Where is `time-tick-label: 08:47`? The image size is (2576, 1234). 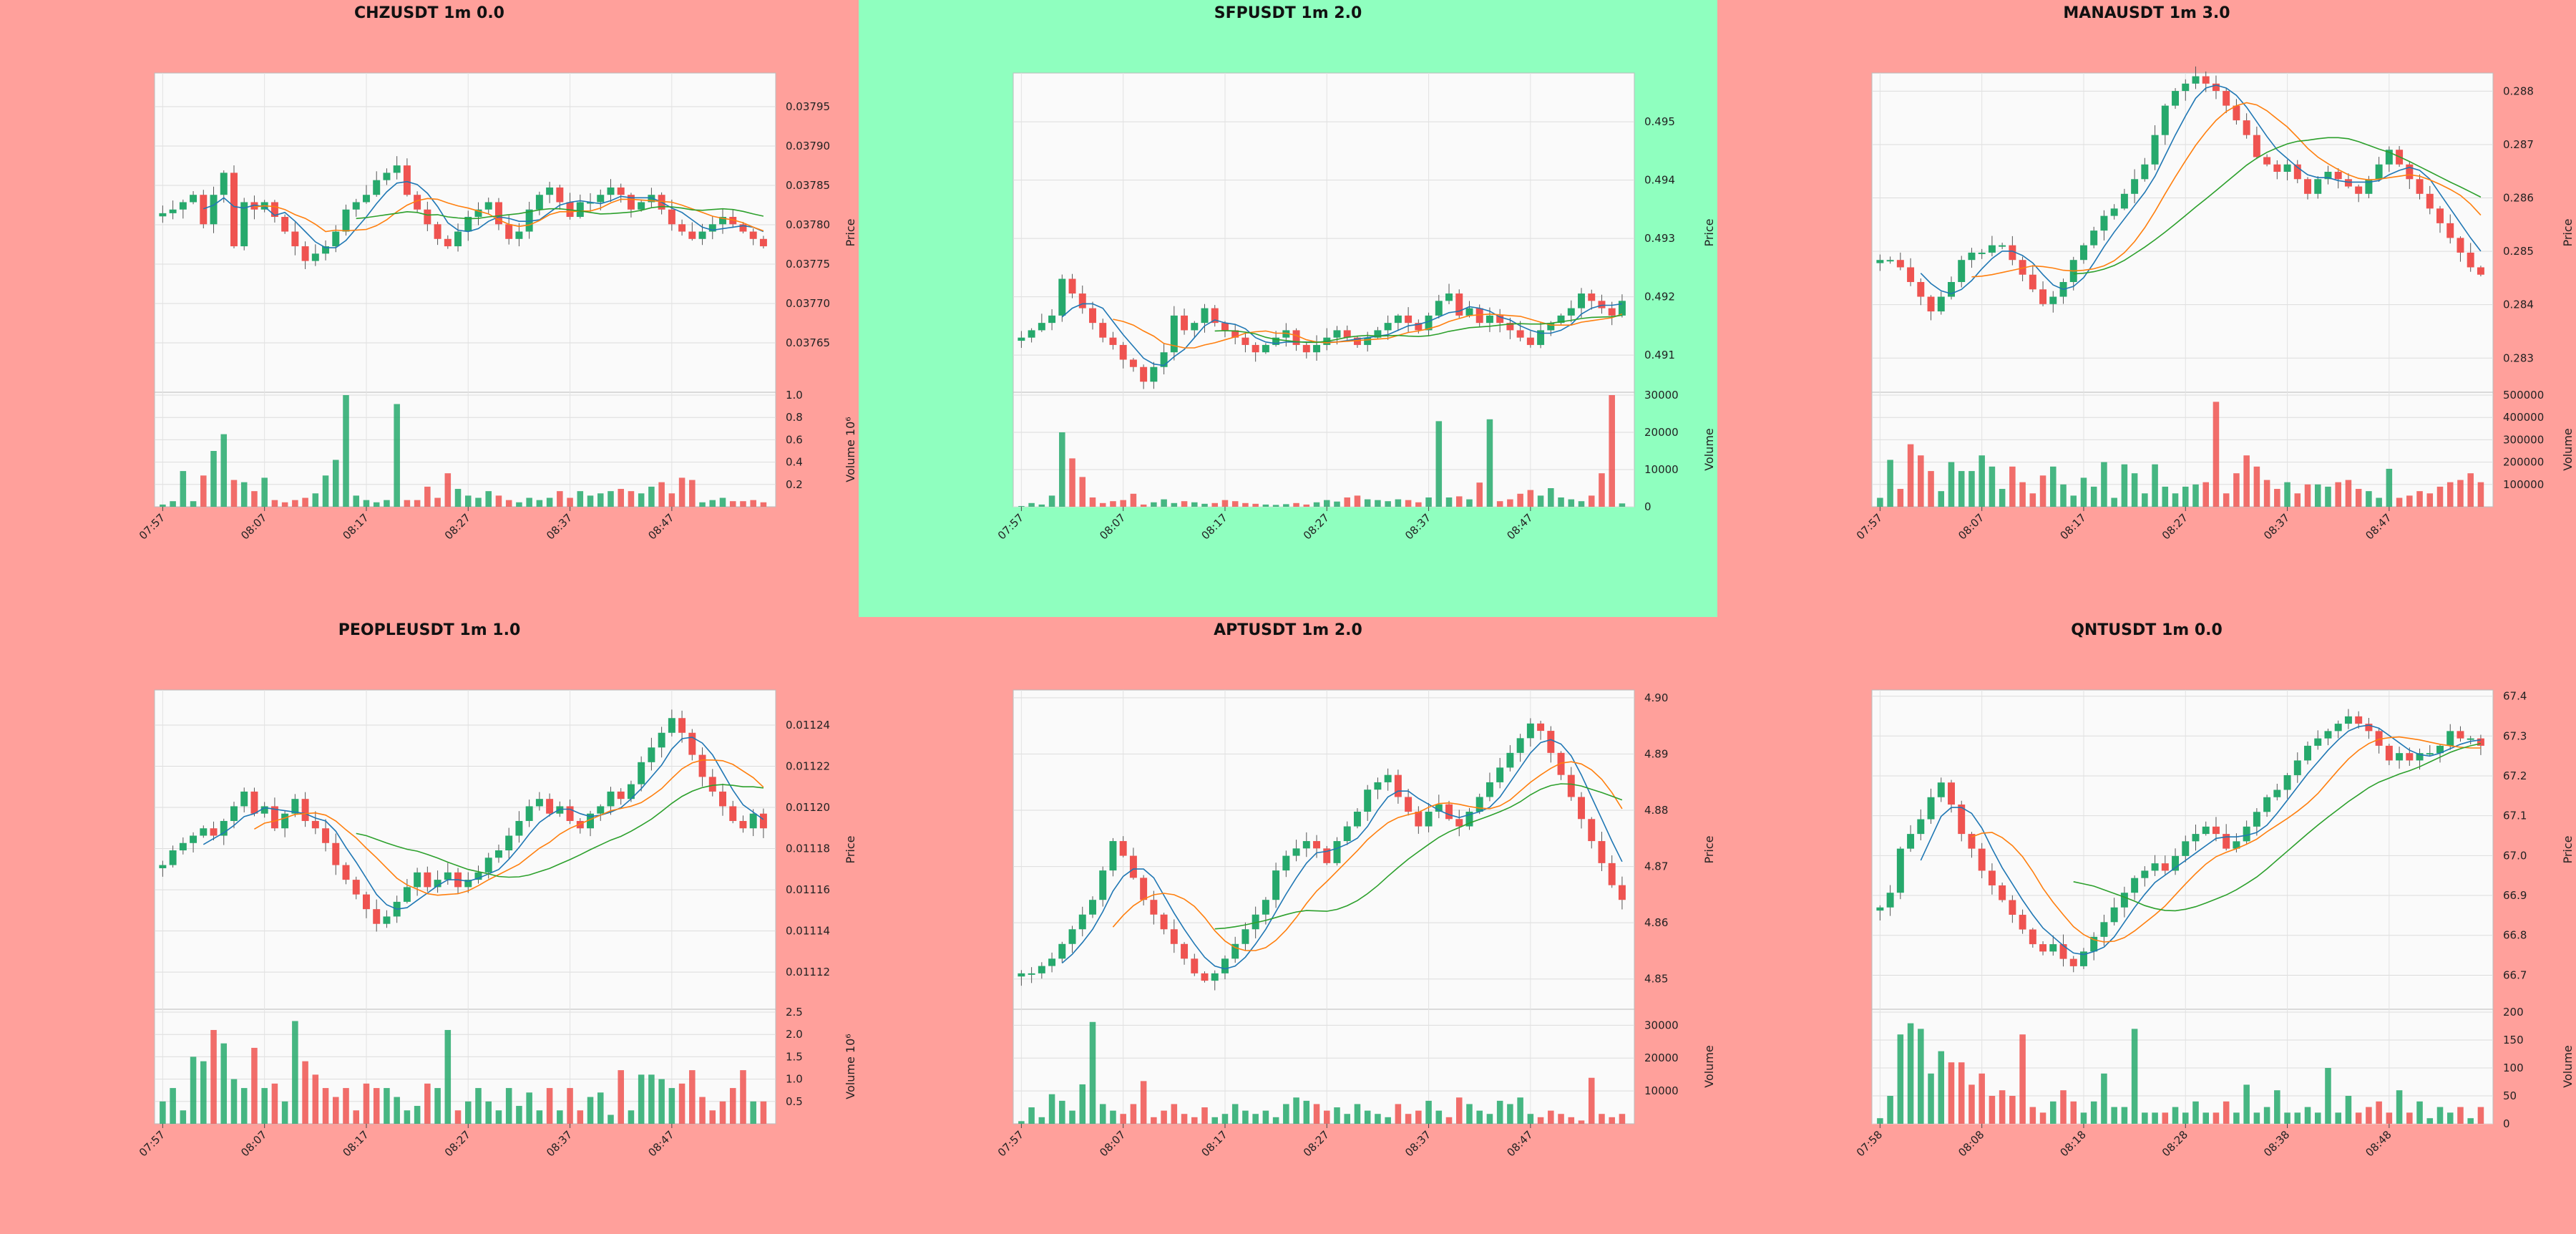
time-tick-label: 08:47 is located at coordinates (1519, 526).